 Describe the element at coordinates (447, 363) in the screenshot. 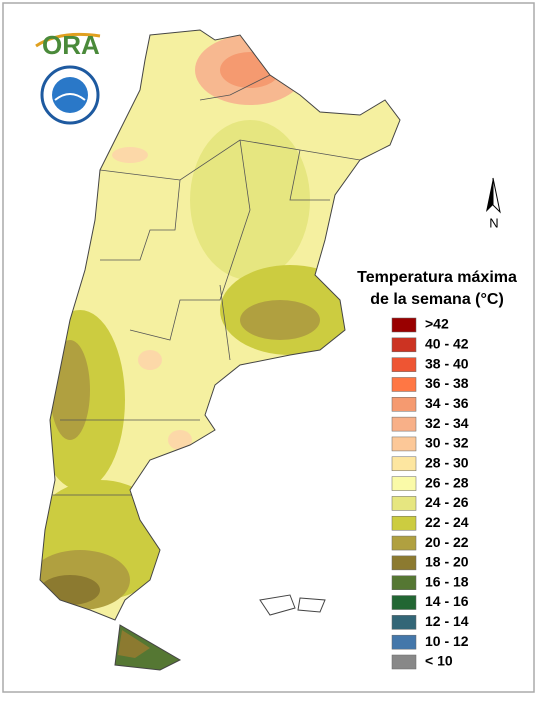

I see `legend-label: 38 - 40` at that location.